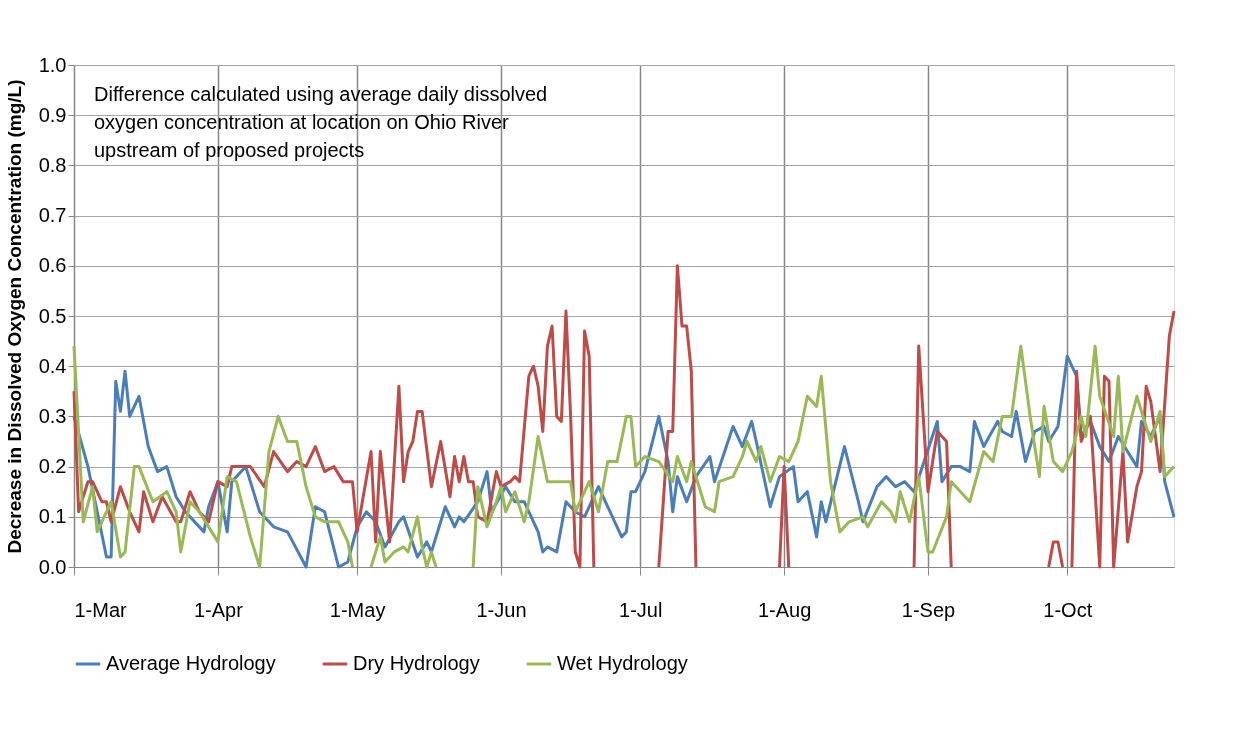 This screenshot has width=1255, height=742. What do you see at coordinates (52, 466) in the screenshot?
I see `y-tick-label: 0.2` at bounding box center [52, 466].